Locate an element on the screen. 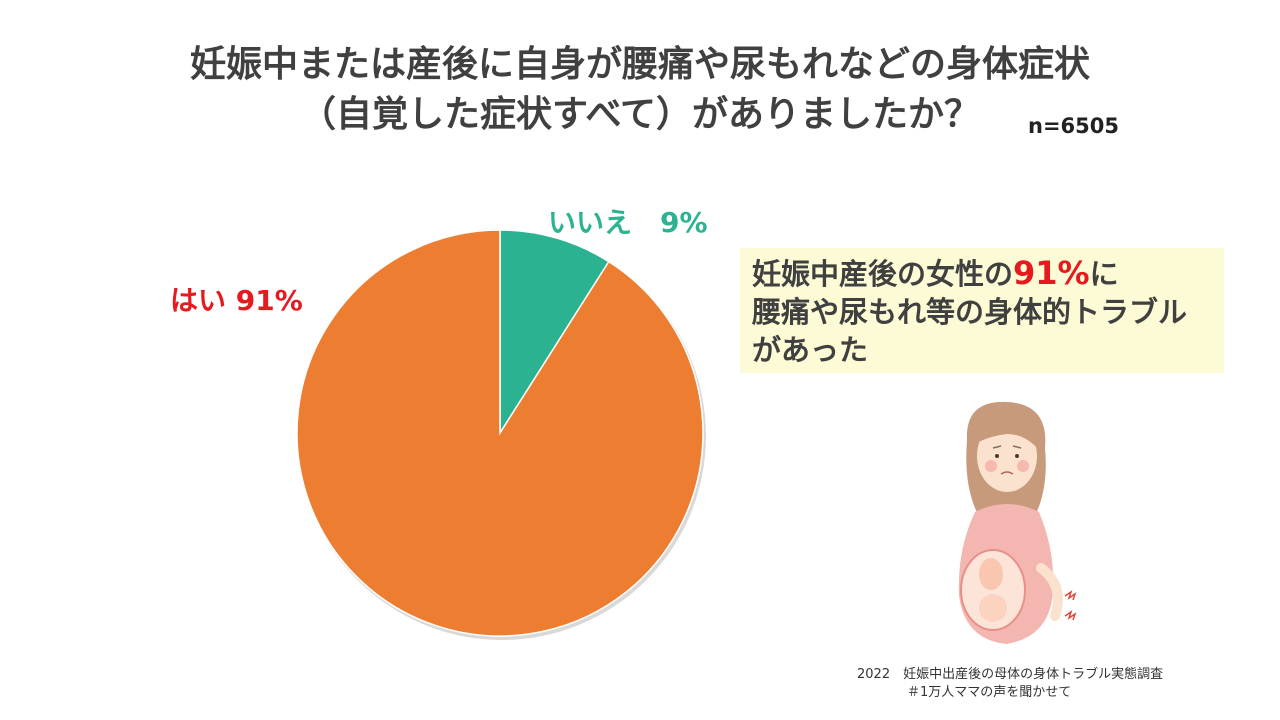 This screenshot has width=1280, height=720. source-year: 2022 is located at coordinates (874, 674).